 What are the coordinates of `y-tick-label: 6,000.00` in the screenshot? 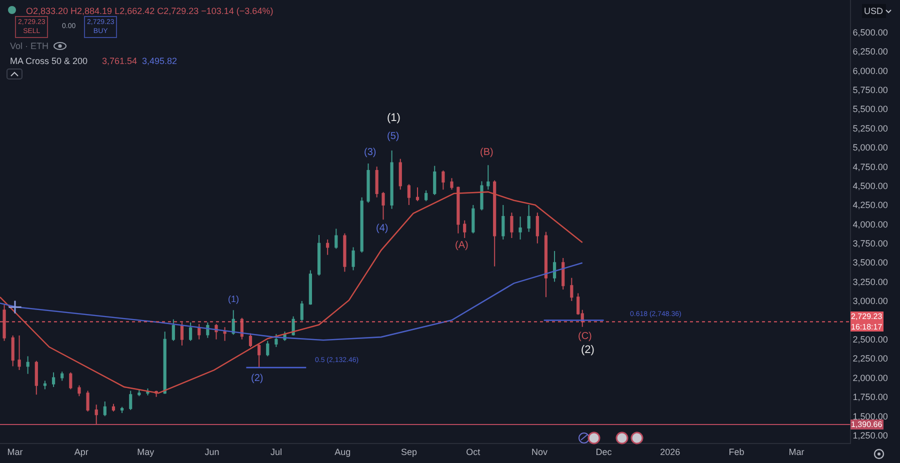 It's located at (870, 71).